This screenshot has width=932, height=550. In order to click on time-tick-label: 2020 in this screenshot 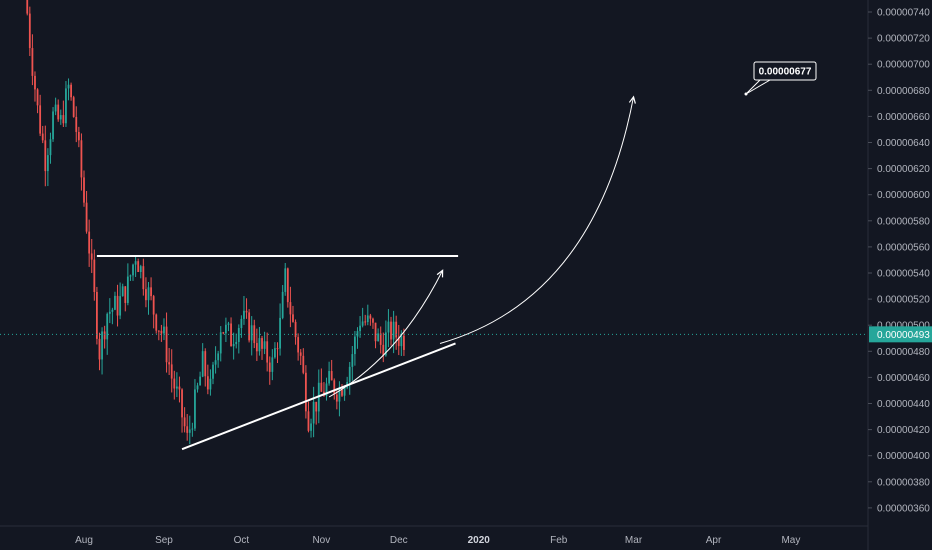, I will do `click(479, 540)`.